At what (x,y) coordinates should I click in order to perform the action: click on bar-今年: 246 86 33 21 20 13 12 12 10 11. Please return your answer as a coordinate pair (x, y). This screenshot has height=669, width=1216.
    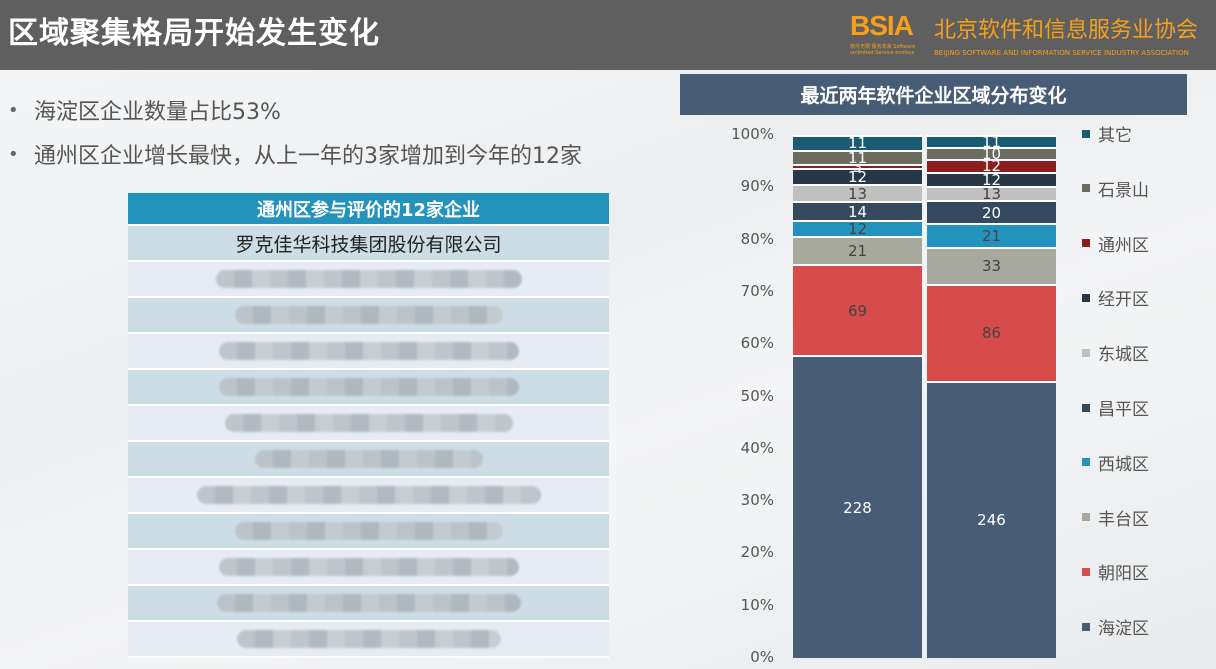
    Looking at the image, I should click on (991, 396).